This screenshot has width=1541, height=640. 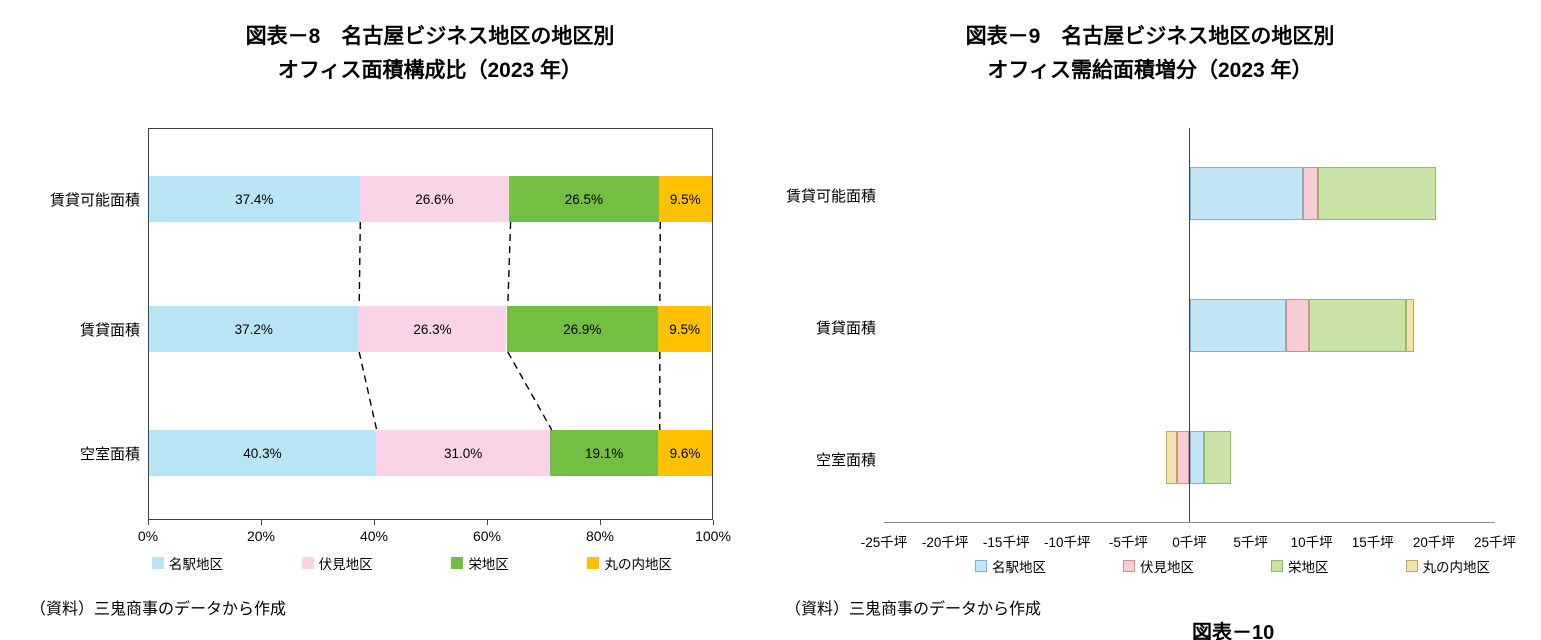 What do you see at coordinates (430, 523) in the screenshot?
I see `figure-8-x-axis-ticks` at bounding box center [430, 523].